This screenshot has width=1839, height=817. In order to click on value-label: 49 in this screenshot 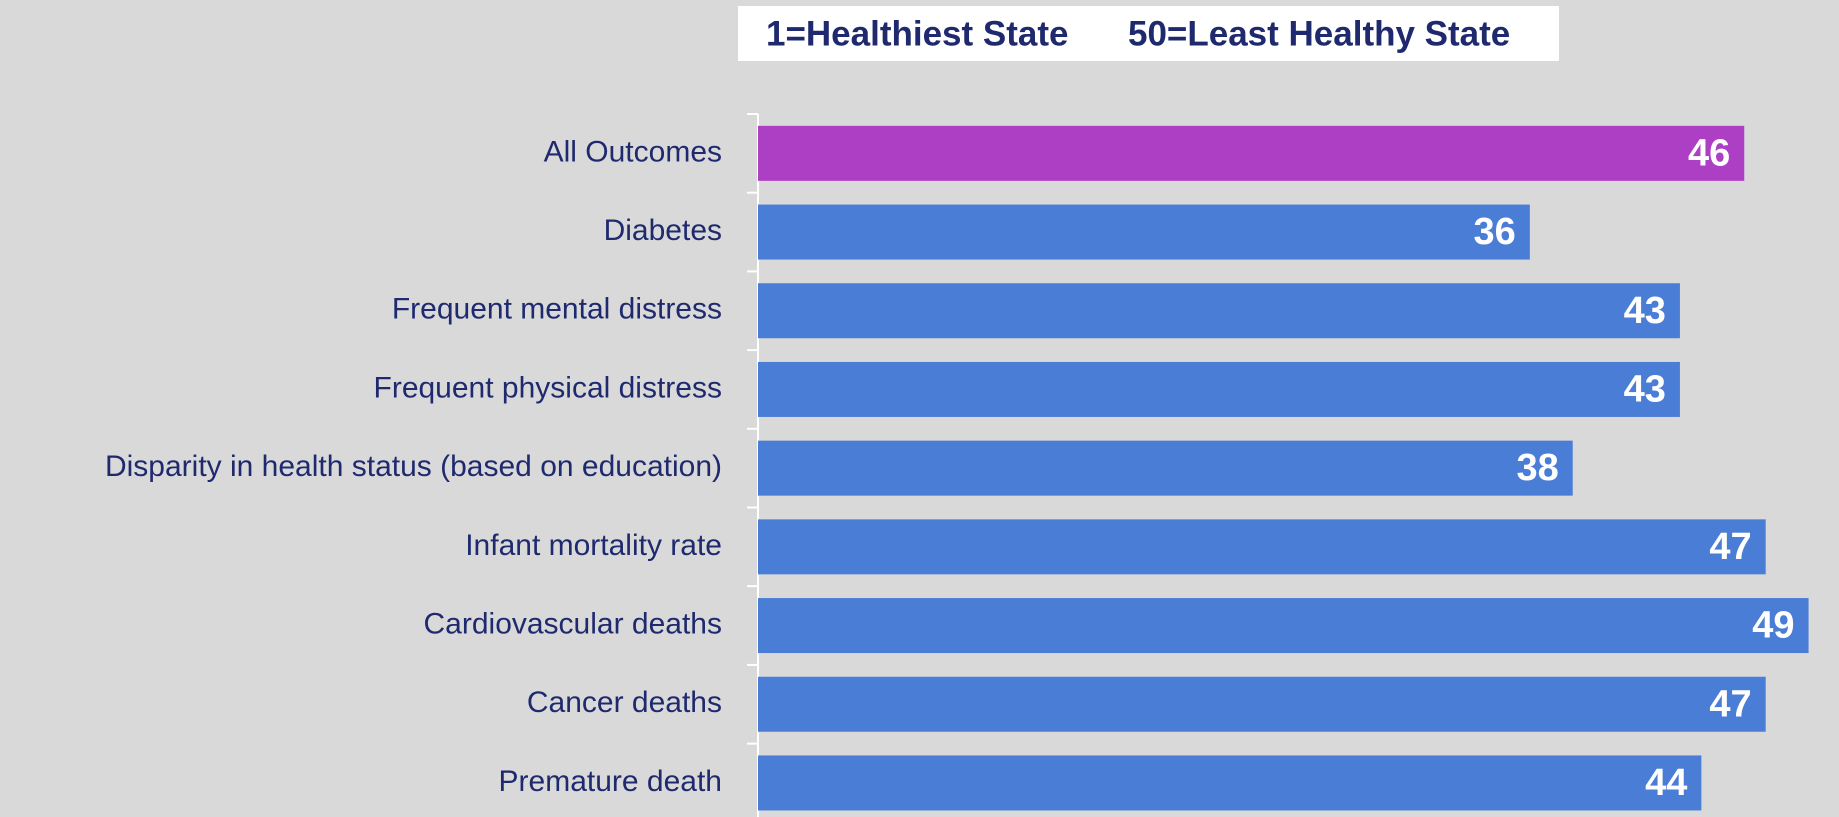, I will do `click(1773, 626)`.